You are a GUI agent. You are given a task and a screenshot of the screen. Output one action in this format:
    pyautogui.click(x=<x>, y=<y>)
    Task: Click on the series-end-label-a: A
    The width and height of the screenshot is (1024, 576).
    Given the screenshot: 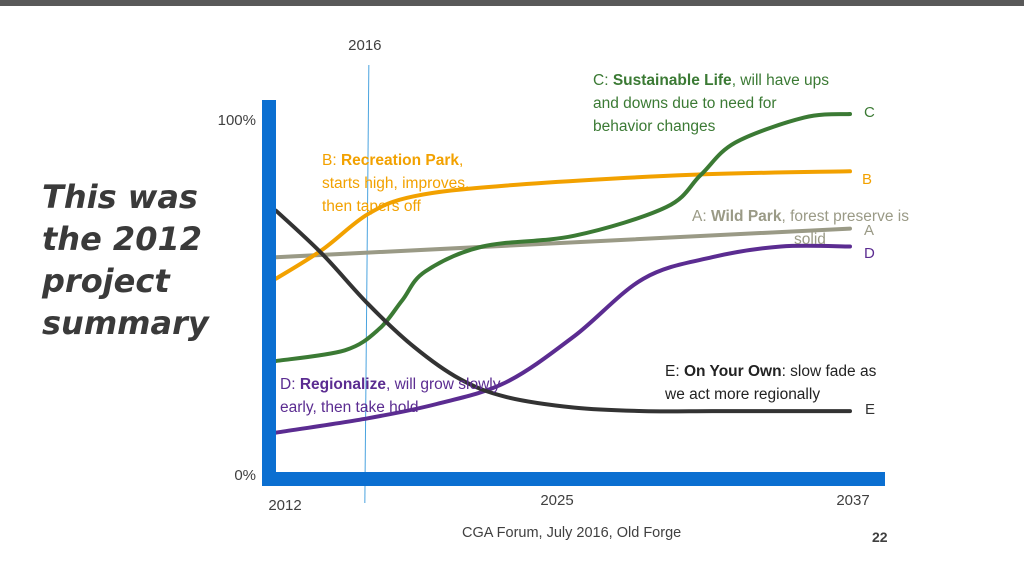 What is the action you would take?
    pyautogui.click(x=869, y=230)
    